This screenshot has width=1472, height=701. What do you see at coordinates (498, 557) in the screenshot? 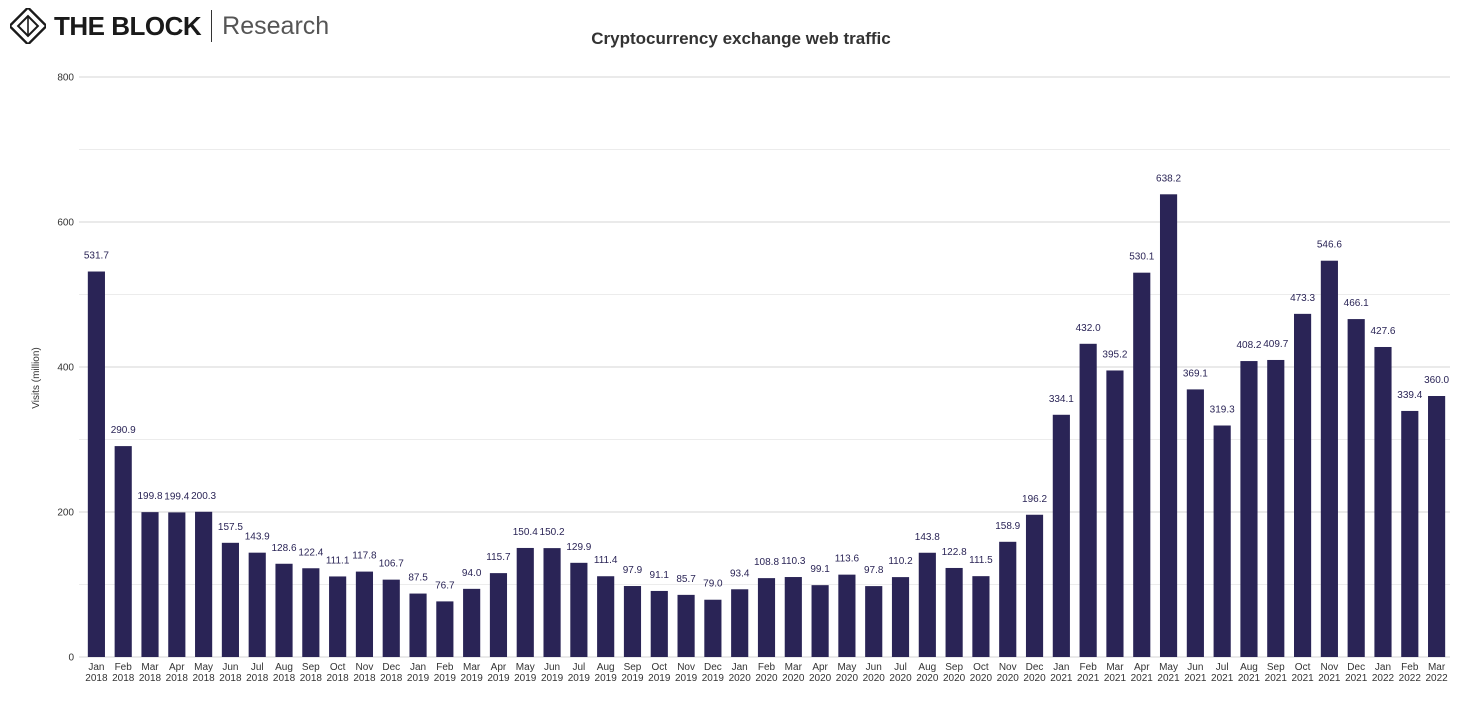
I see `data-label: 115.7` at bounding box center [498, 557].